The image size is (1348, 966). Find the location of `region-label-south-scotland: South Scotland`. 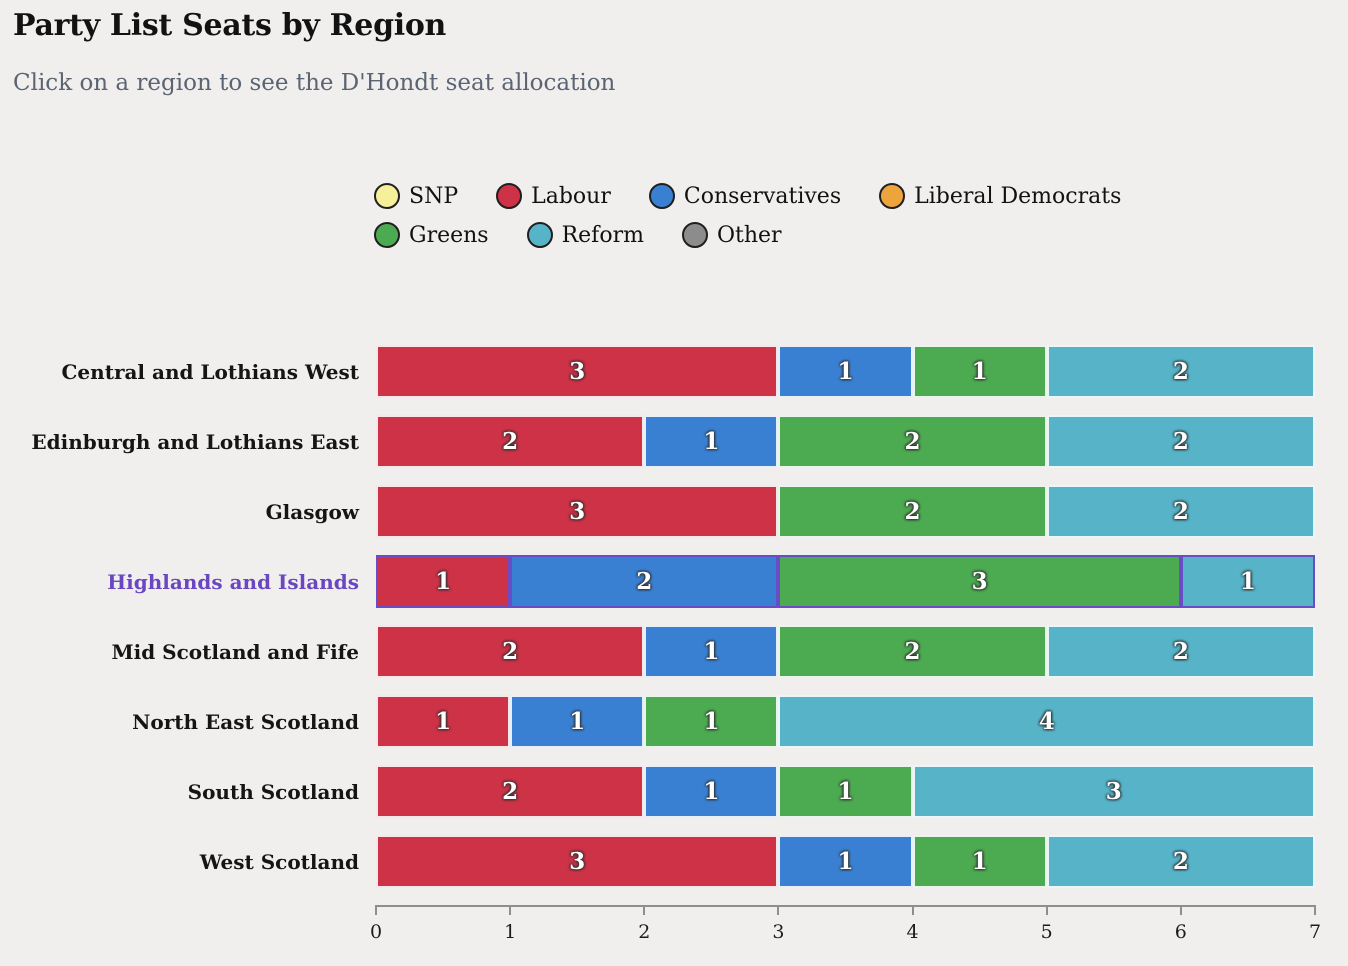

region-label-south-scotland: South Scotland is located at coordinates (273, 791).